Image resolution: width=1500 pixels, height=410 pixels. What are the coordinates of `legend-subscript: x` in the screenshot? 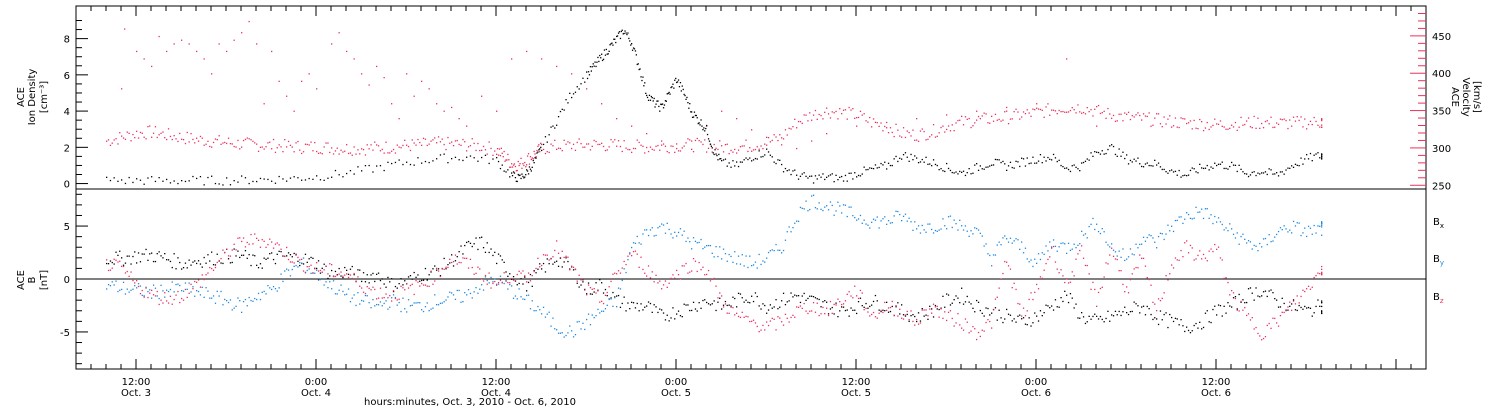 It's located at (1442, 226).